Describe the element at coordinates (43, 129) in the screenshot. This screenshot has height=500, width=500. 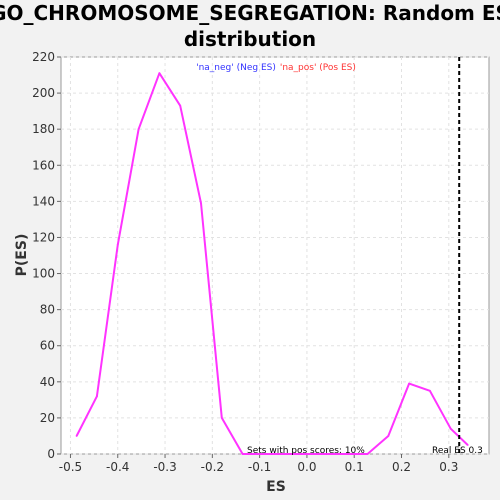
I see `y-tick-label: 180` at that location.